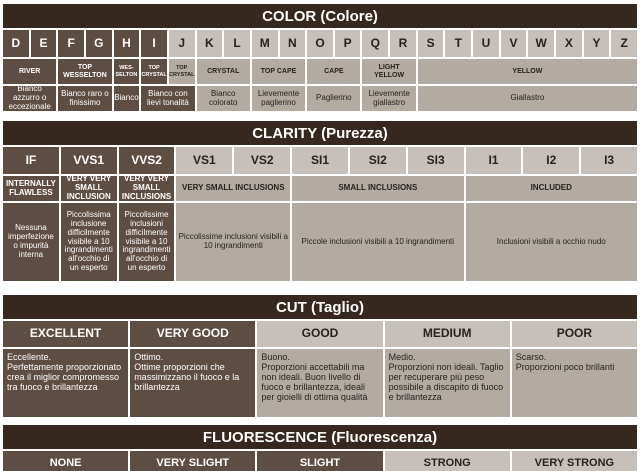  What do you see at coordinates (88, 188) in the screenshot?
I see `clarity-group-cell: VERY VERY SMALL INCLUSION` at bounding box center [88, 188].